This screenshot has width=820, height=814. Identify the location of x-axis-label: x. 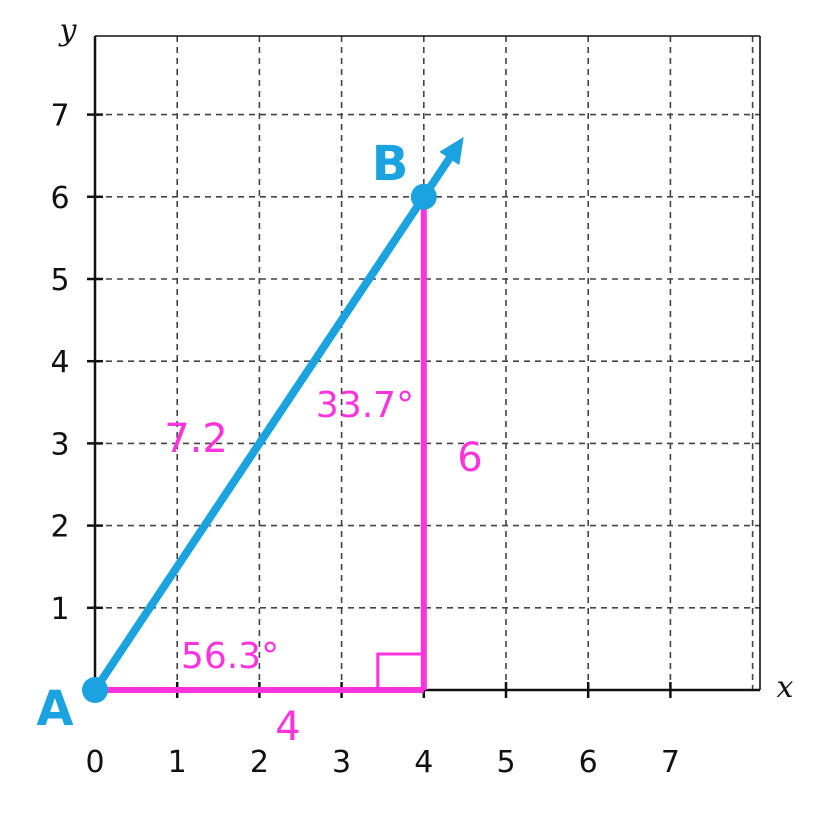
(785, 687).